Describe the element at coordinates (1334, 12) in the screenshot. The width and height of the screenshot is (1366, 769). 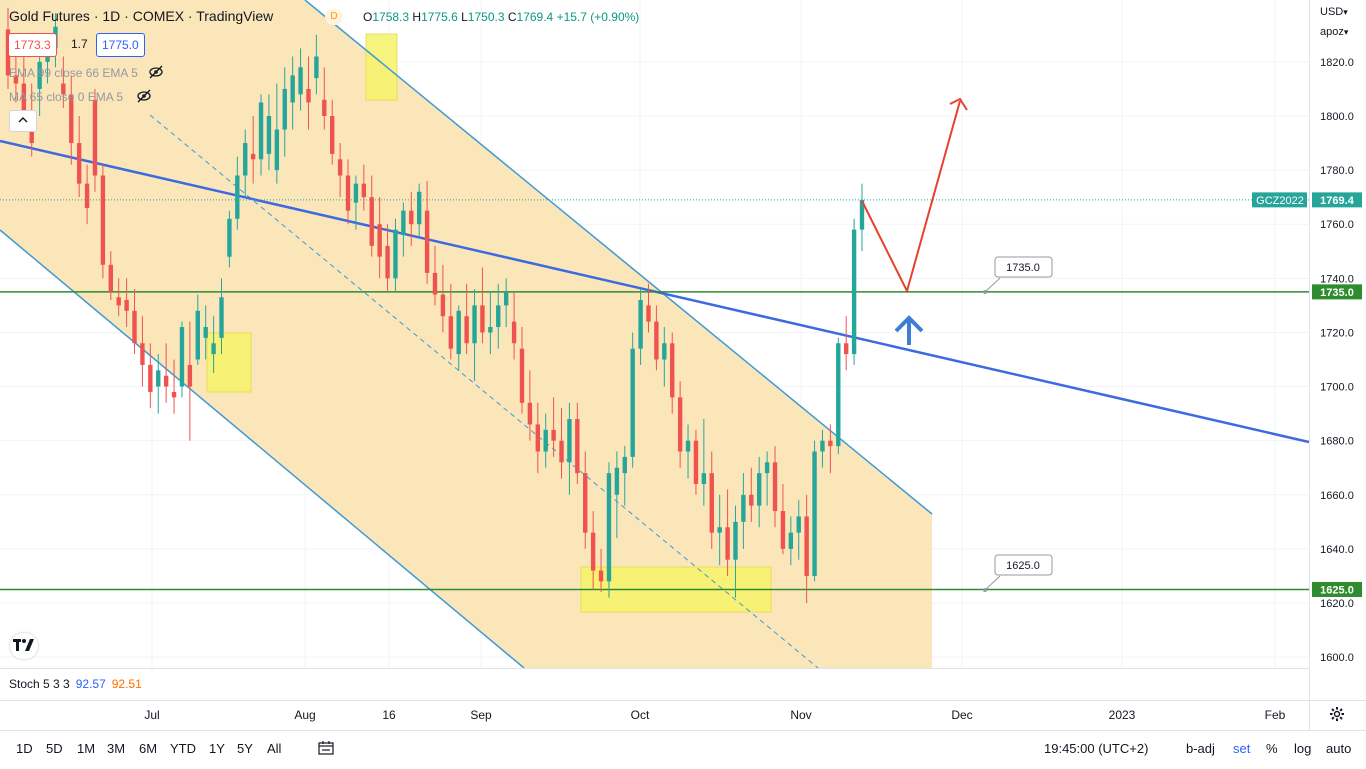
I see `currency-selector: USD▾` at that location.